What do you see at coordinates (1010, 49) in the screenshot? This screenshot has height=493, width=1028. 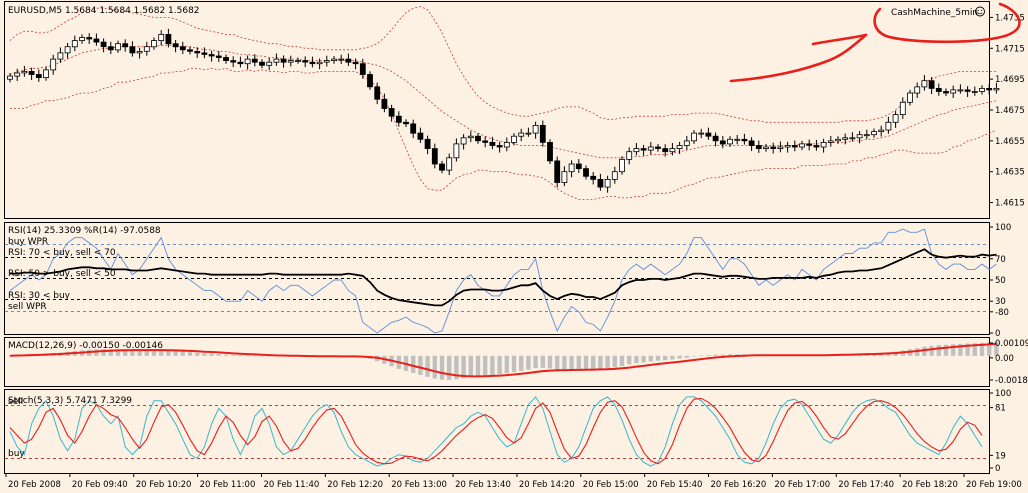 I see `price-tick-label: 1.4715` at bounding box center [1010, 49].